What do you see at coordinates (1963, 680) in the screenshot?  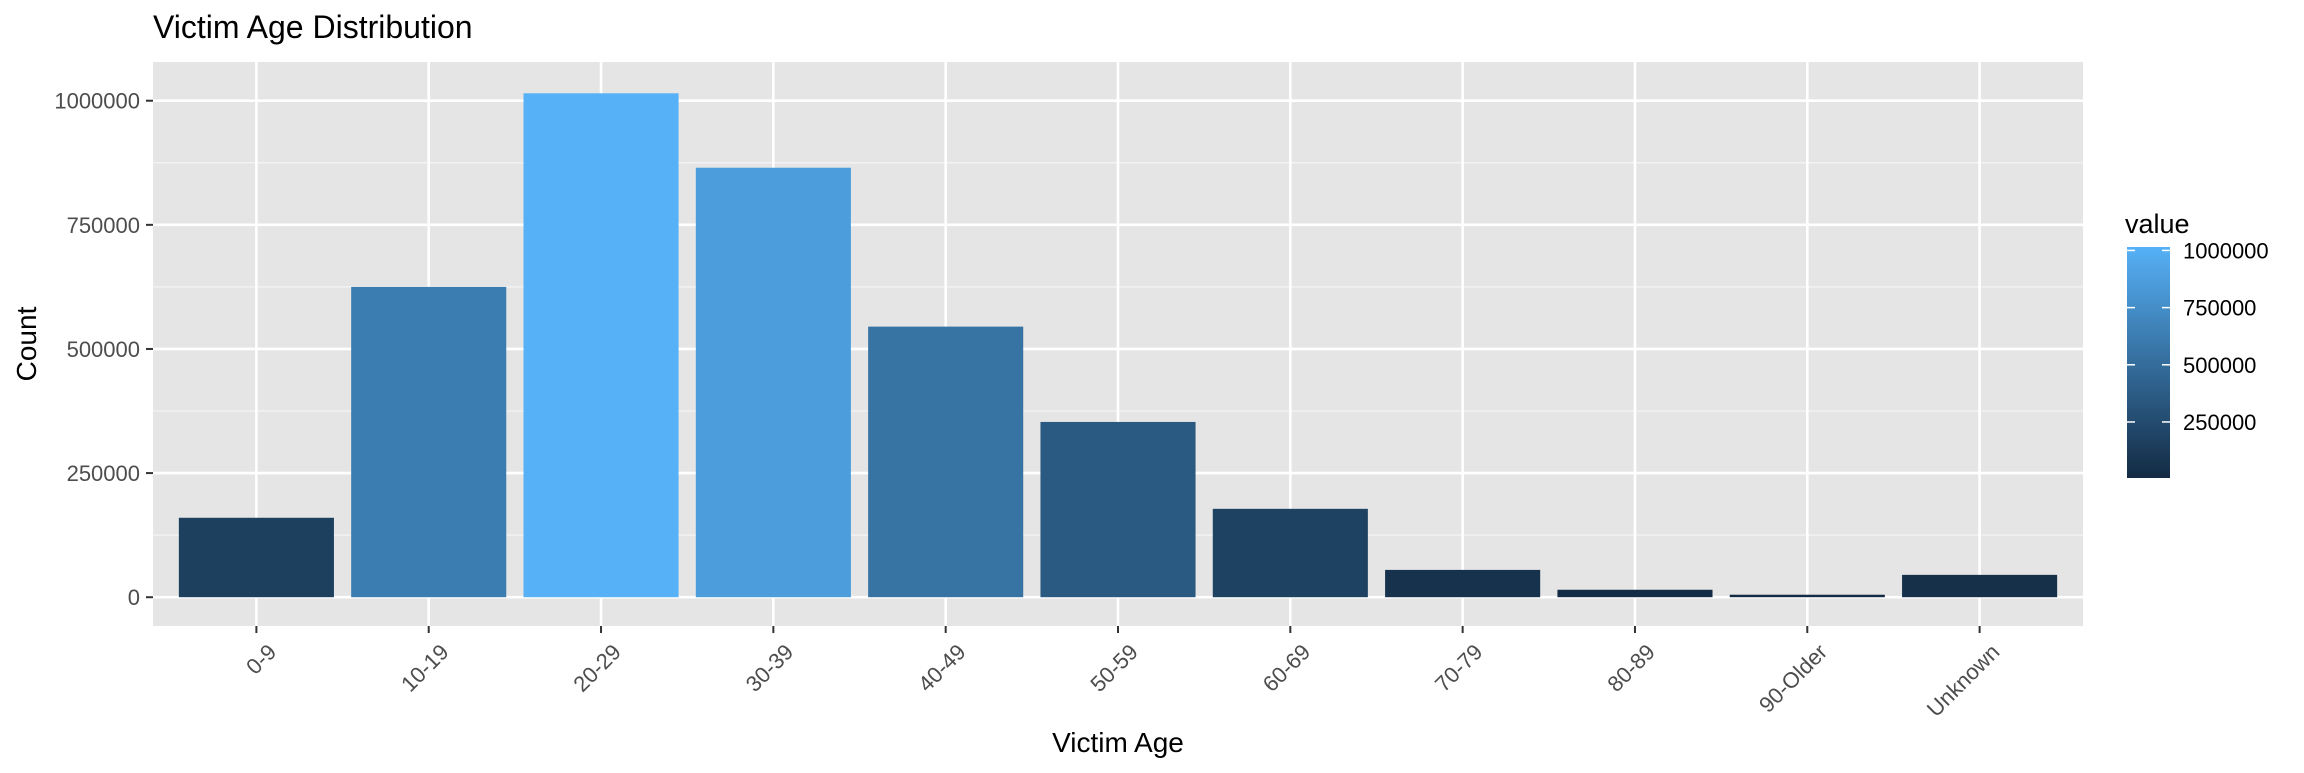 I see `x-tick-label: Unknown` at bounding box center [1963, 680].